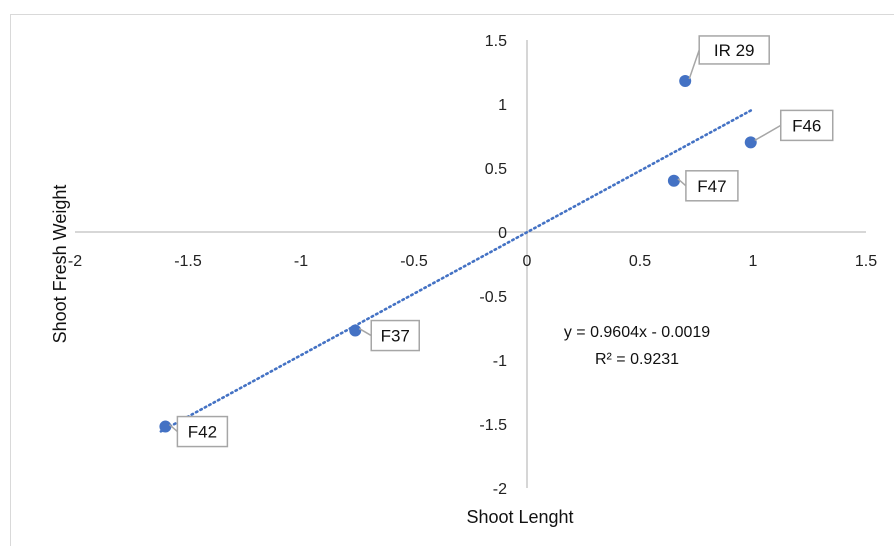 Image resolution: width=896 pixels, height=546 pixels. Describe the element at coordinates (637, 359) in the screenshot. I see `r-squared: R² = 0.9231` at that location.